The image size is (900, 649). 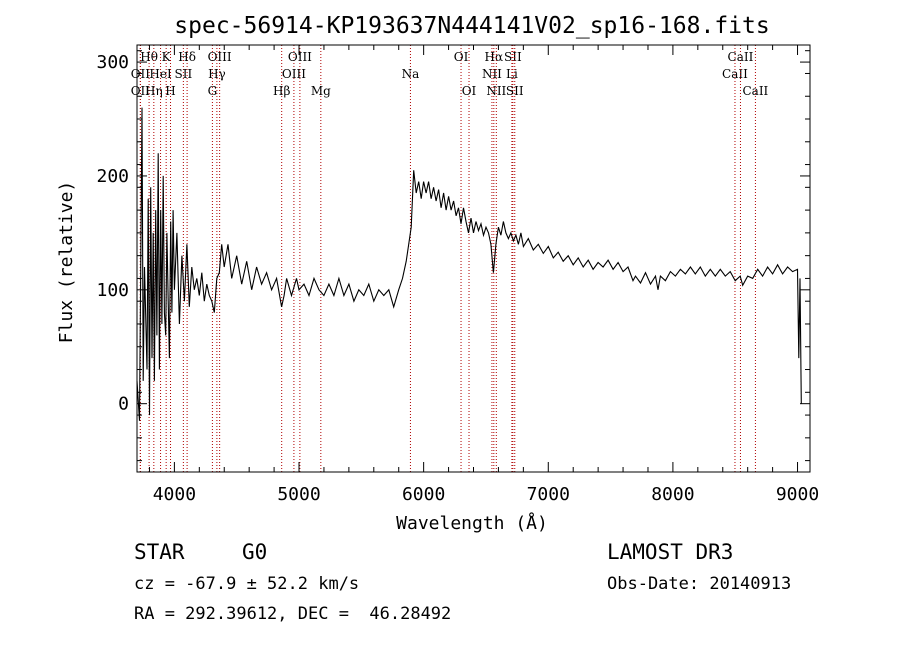 I want to click on spectral-line-label: Hα, so click(x=494, y=57).